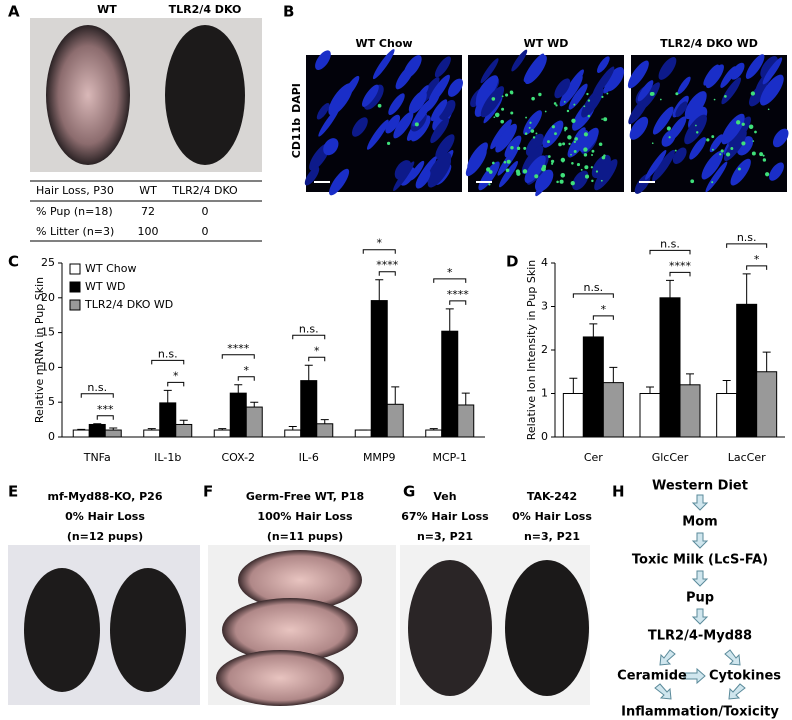 The image size is (792, 720). I want to click on table-cell: % Pup (n=18), so click(74, 211).